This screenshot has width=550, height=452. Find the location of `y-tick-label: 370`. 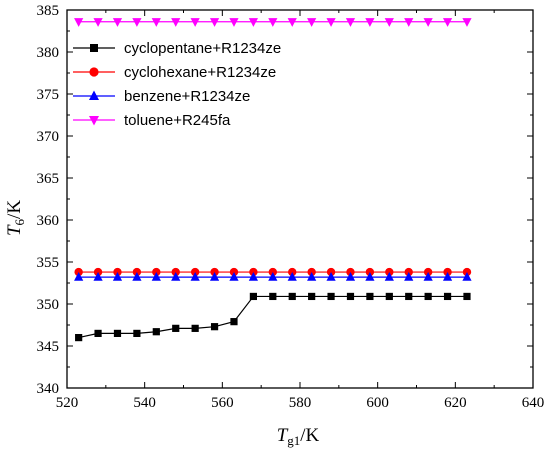

y-tick-label: 370 is located at coordinates (48, 137).